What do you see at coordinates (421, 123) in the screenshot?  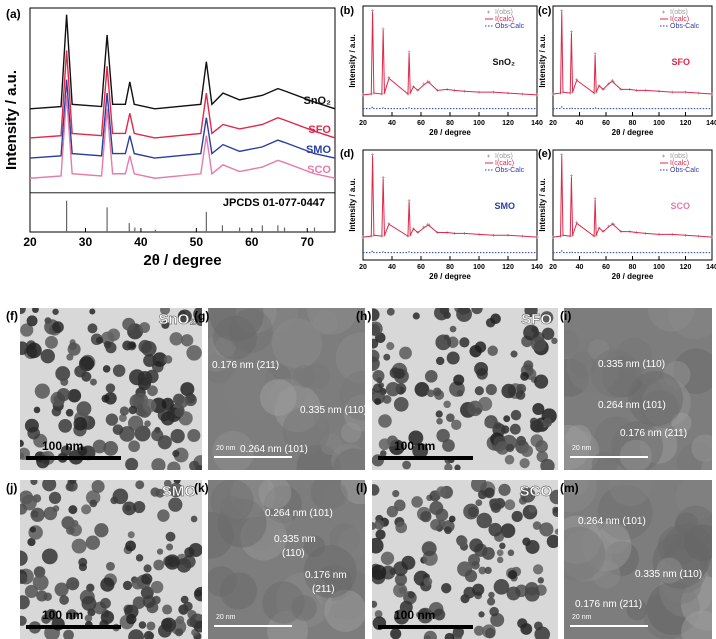 I see `x-tick-label: 60` at bounding box center [421, 123].